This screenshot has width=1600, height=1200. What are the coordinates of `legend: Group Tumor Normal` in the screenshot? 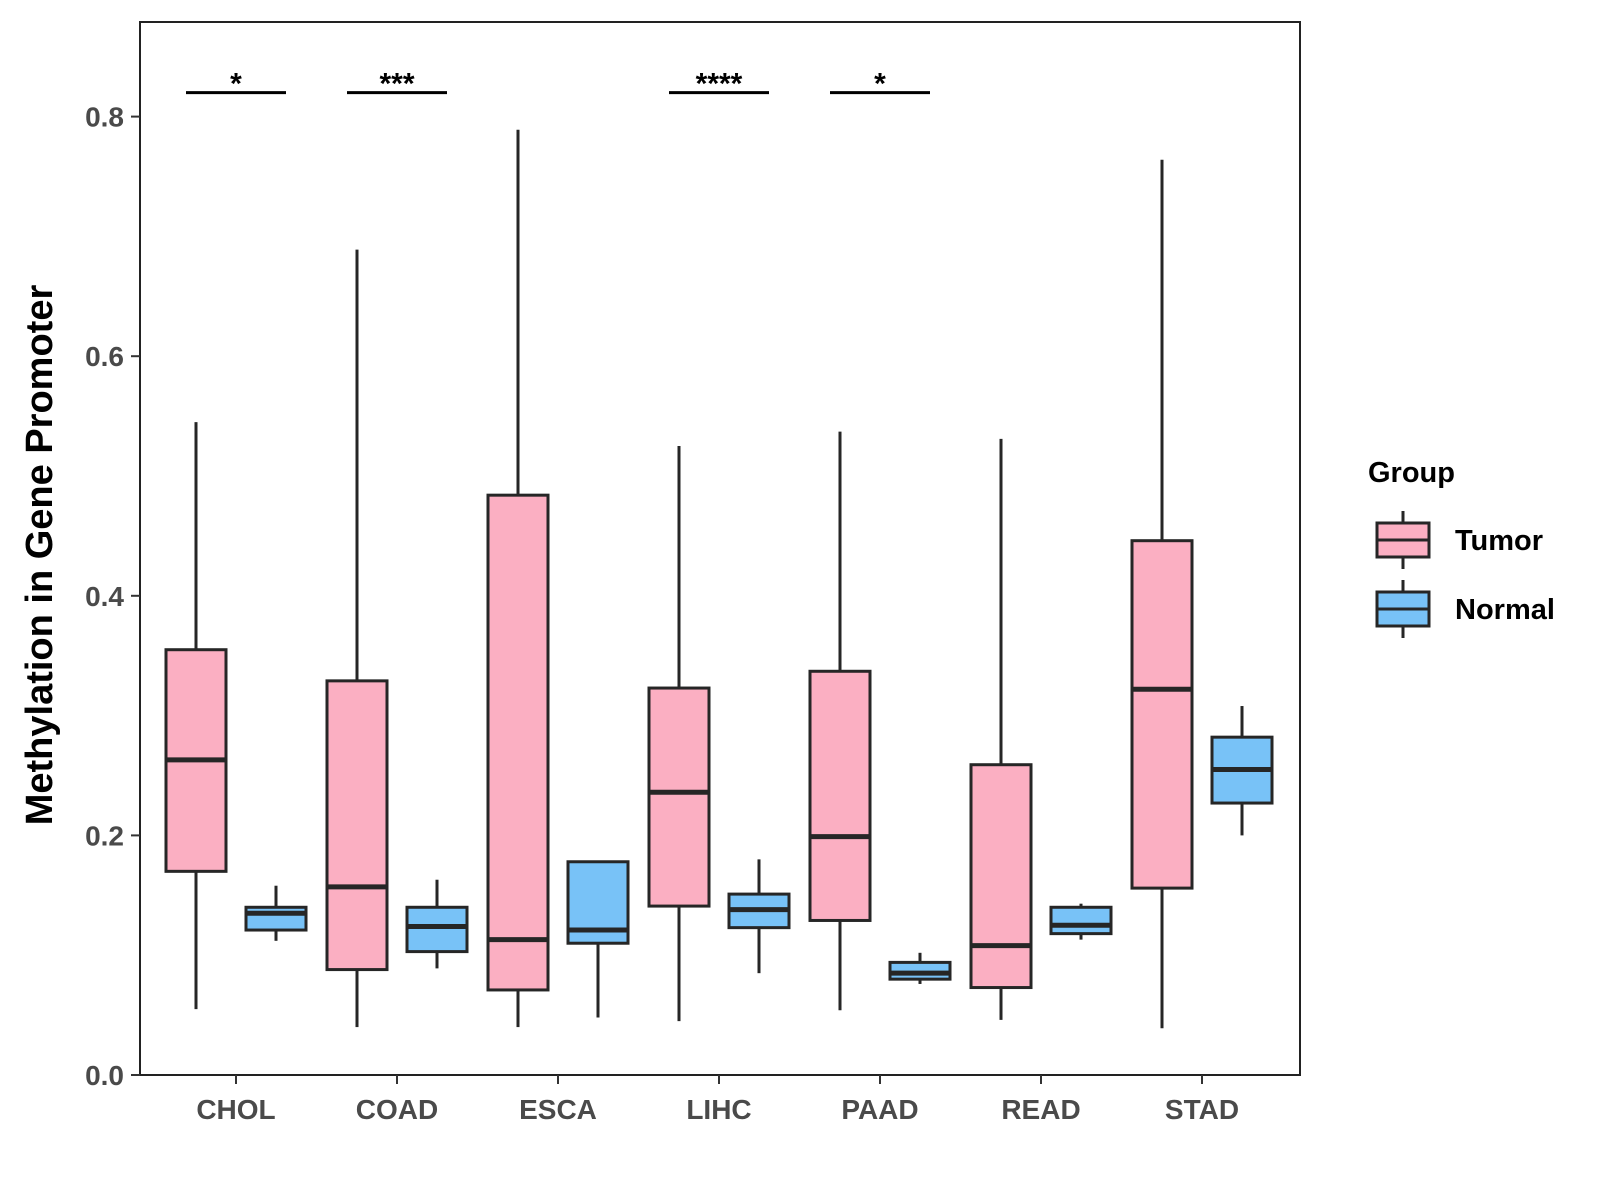 It's located at (1461, 547).